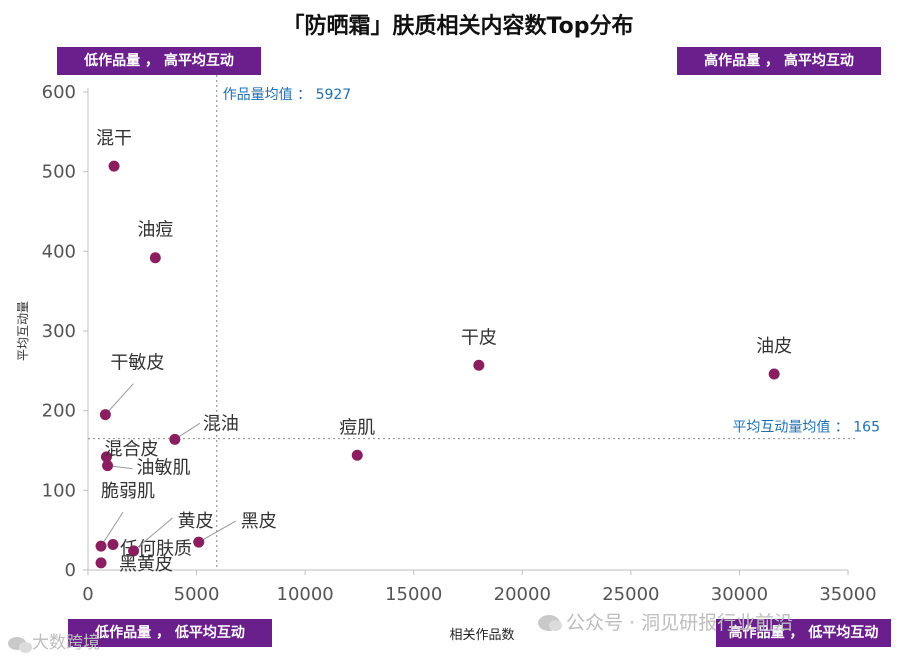 The image size is (916, 658). Describe the element at coordinates (458, 26) in the screenshot. I see `chart-title: 「防晒霜」肤质相关内容数Top分布` at that location.